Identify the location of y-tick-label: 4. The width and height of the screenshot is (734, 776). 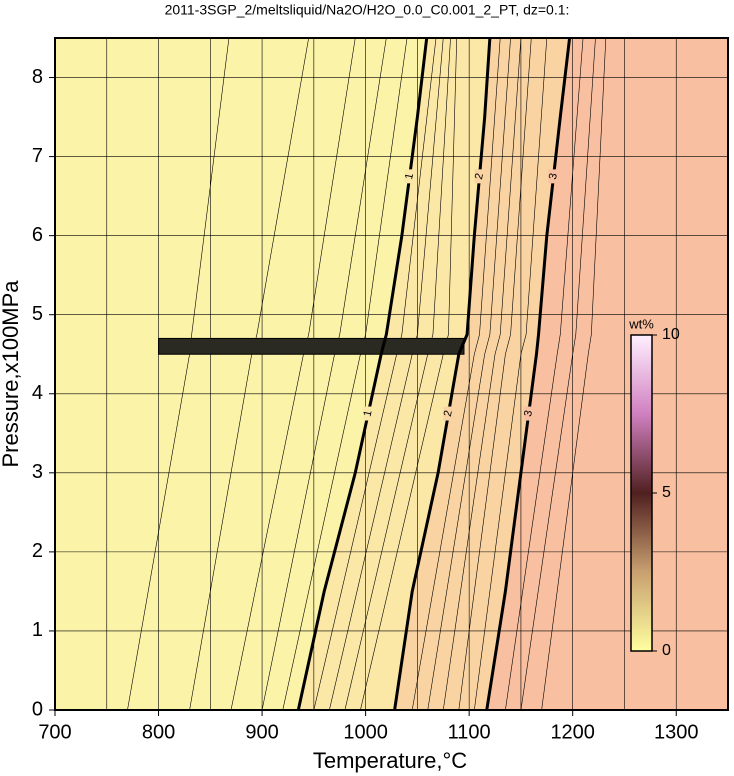
(37, 393).